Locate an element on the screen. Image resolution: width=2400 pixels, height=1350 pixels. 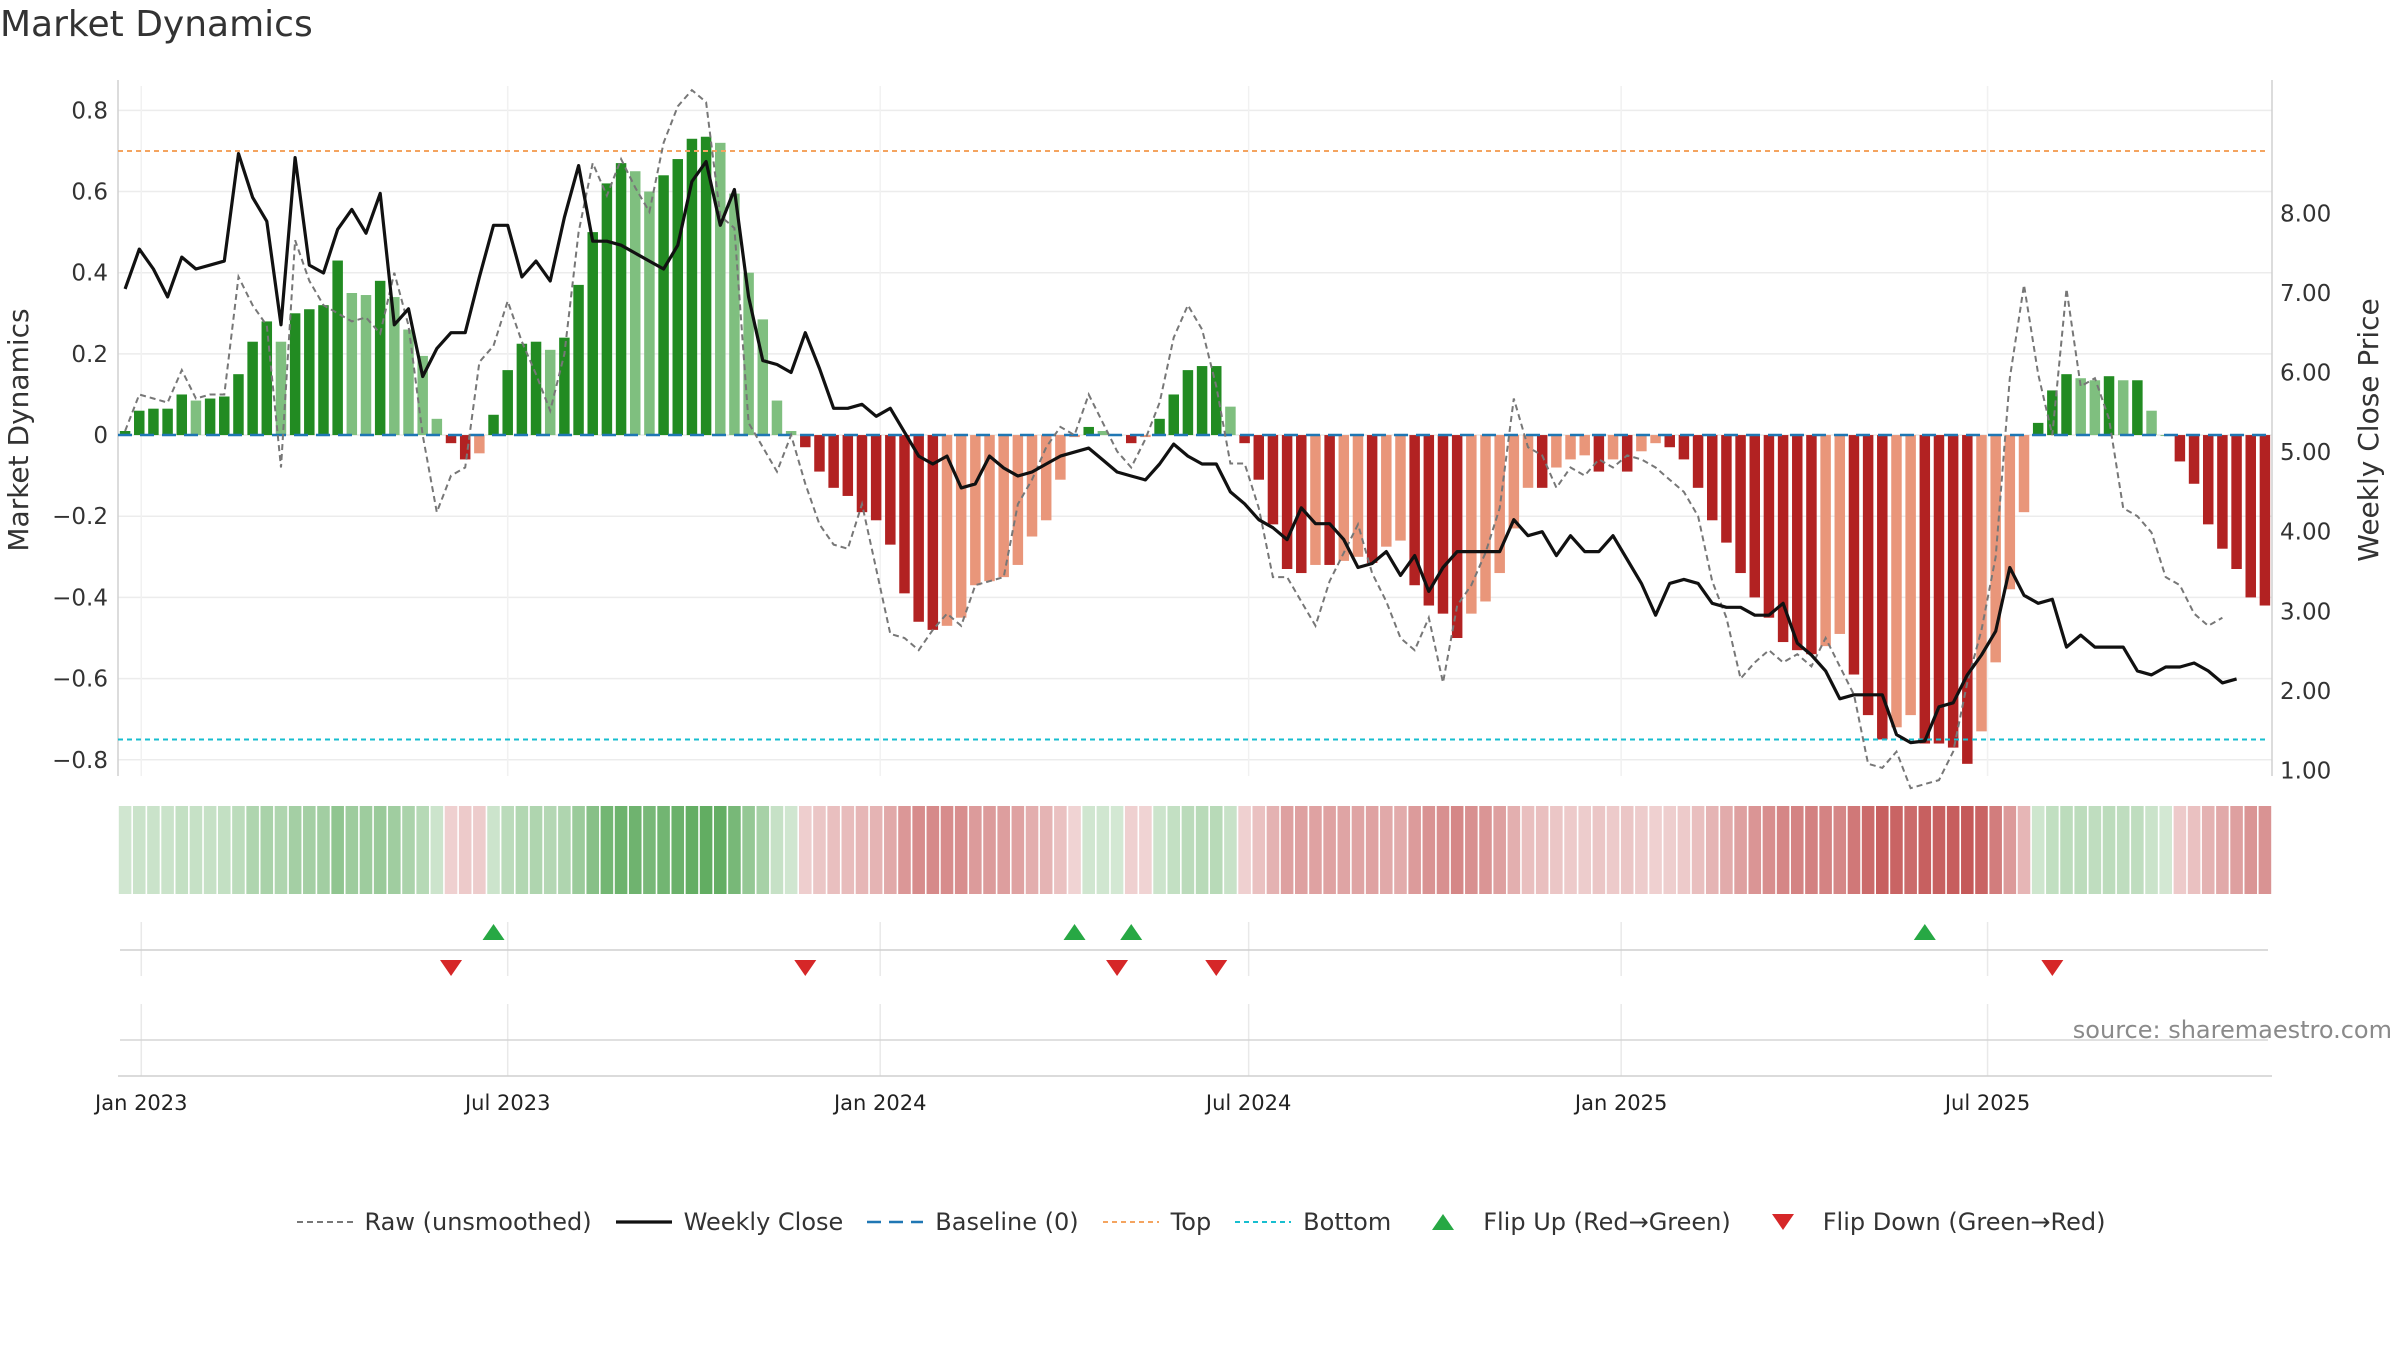
y2-tick-label: 2.00 is located at coordinates (2305, 692).